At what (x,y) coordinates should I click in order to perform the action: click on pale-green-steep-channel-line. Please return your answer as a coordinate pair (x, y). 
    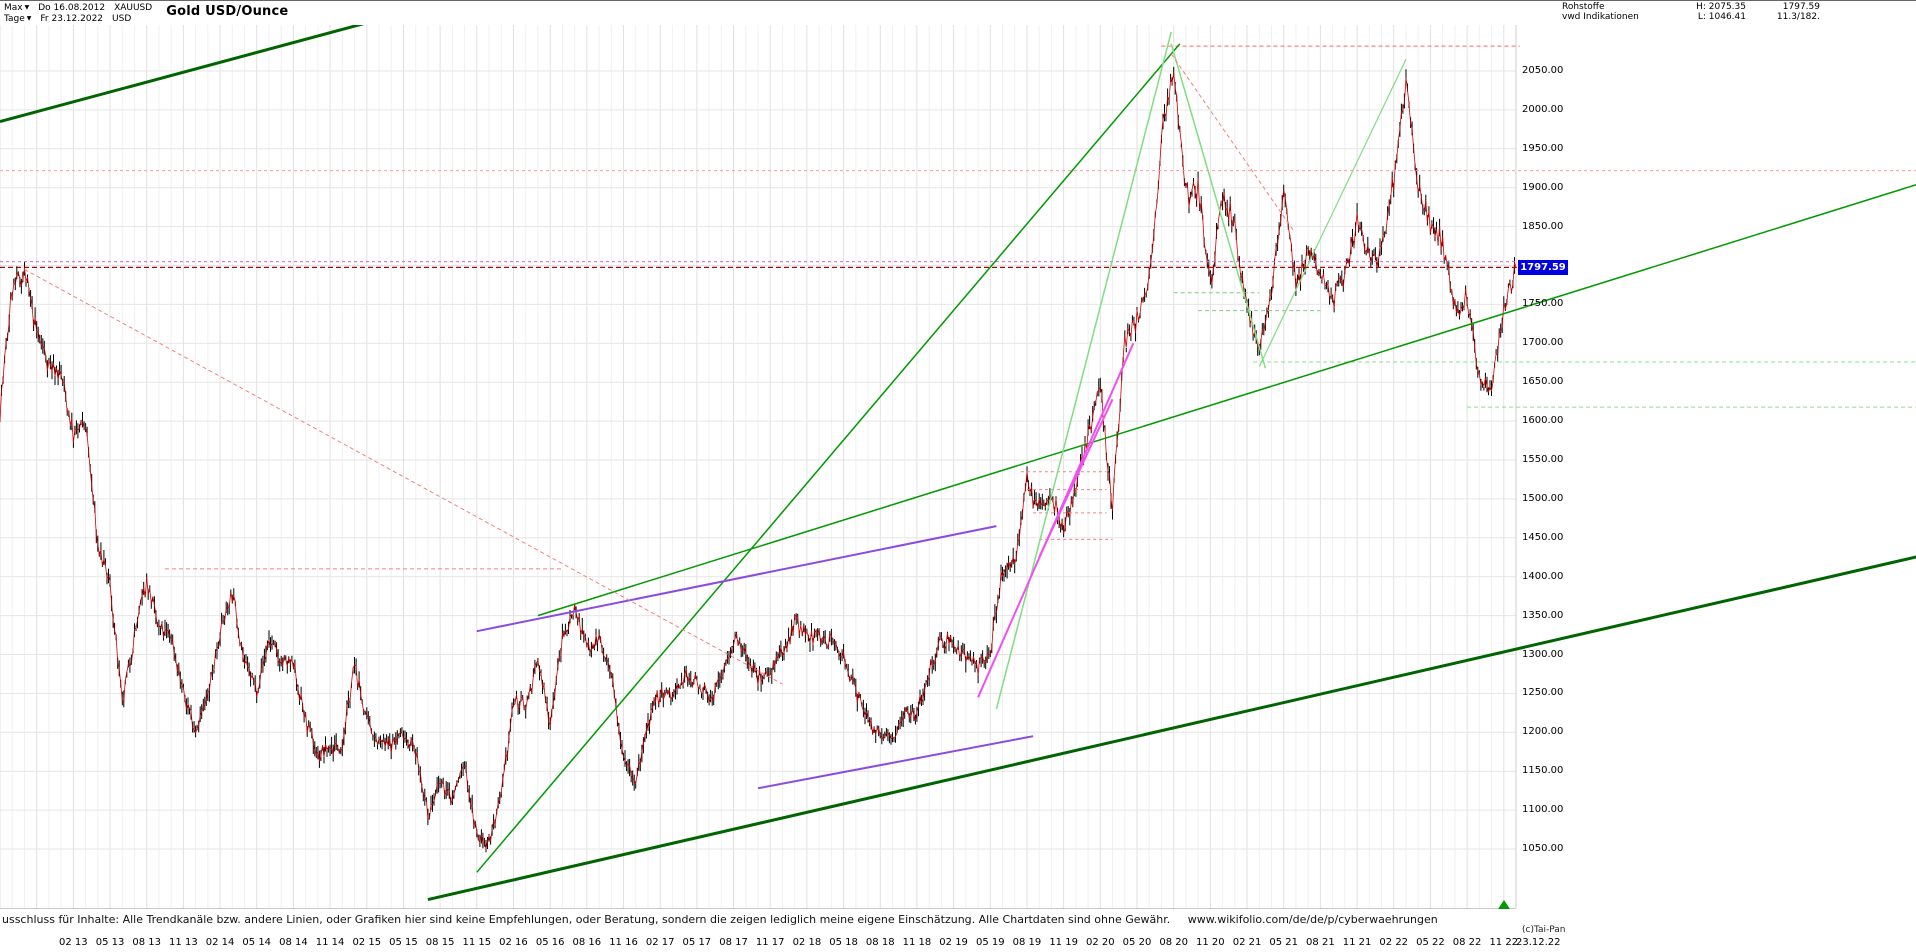
    Looking at the image, I should click on (1083, 370).